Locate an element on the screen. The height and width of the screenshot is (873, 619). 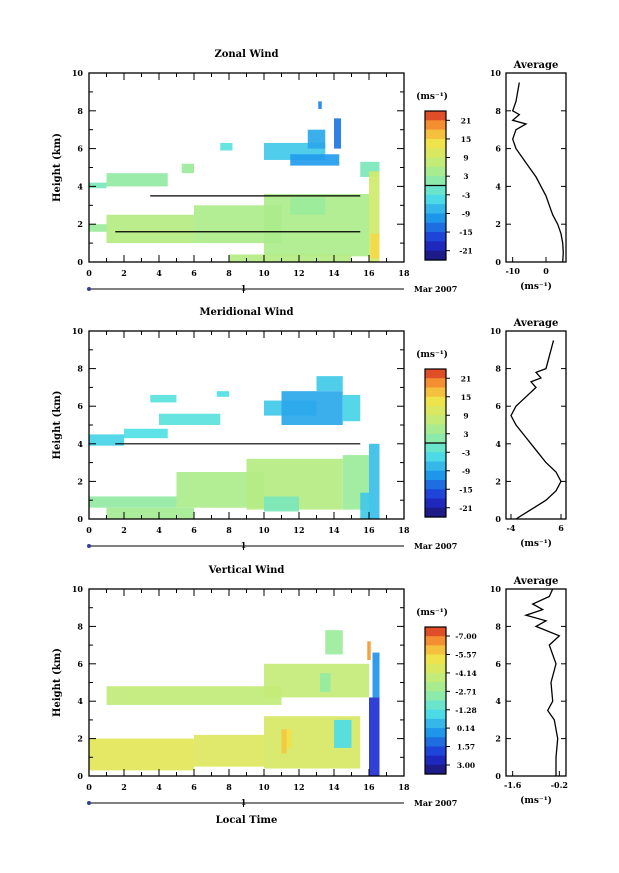
x-tick-label: 10 is located at coordinates (264, 787).